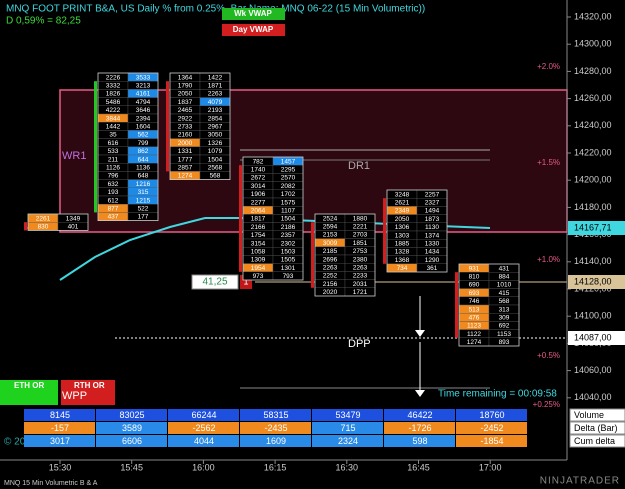 The image size is (625, 489). I want to click on ask-value: 2302, so click(288, 243).